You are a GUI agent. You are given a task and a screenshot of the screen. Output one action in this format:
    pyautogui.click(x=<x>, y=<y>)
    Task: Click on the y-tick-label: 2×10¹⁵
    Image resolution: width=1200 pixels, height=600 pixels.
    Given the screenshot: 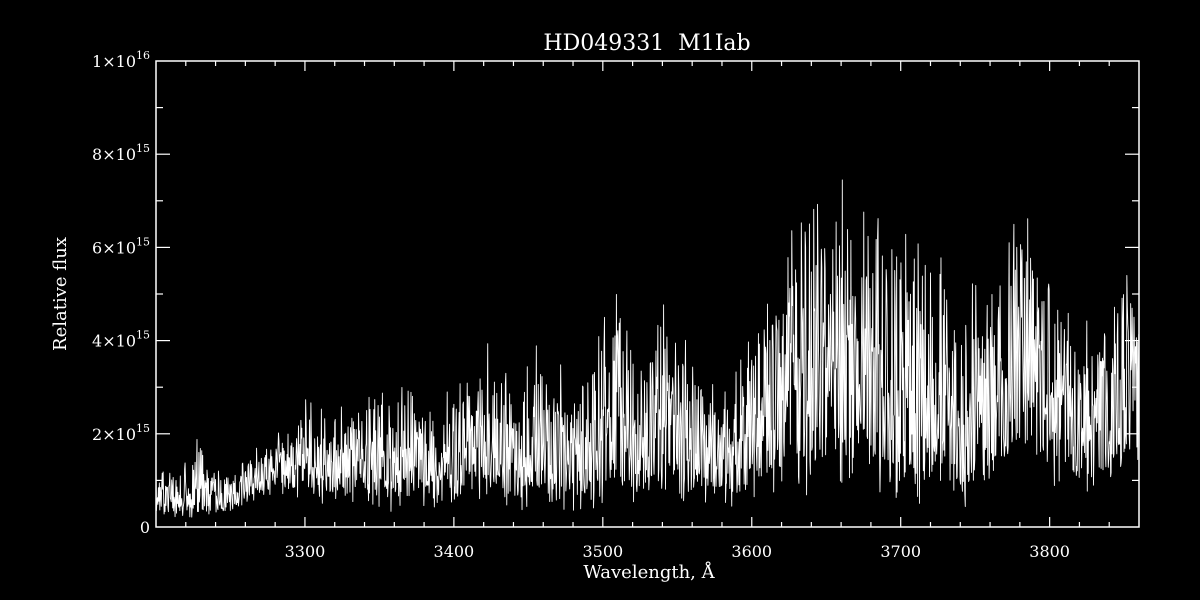 What is the action you would take?
    pyautogui.click(x=121, y=433)
    